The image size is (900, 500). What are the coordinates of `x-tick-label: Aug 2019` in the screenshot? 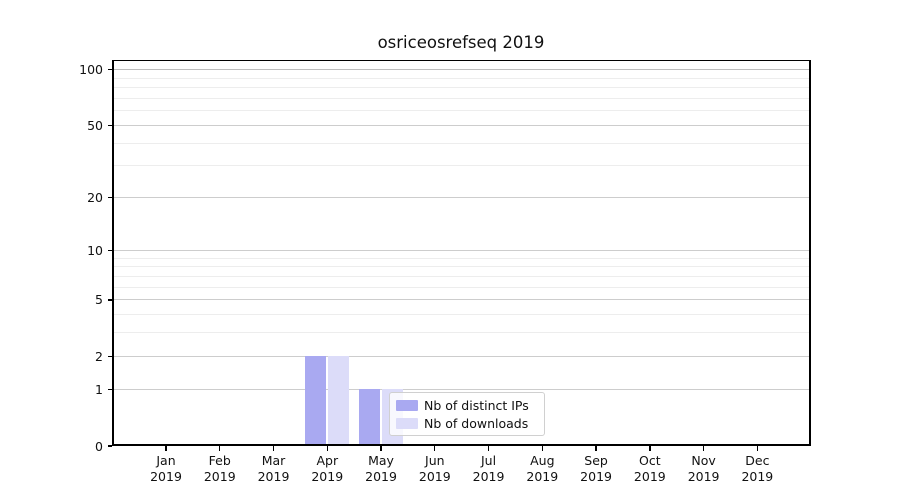 It's located at (542, 469).